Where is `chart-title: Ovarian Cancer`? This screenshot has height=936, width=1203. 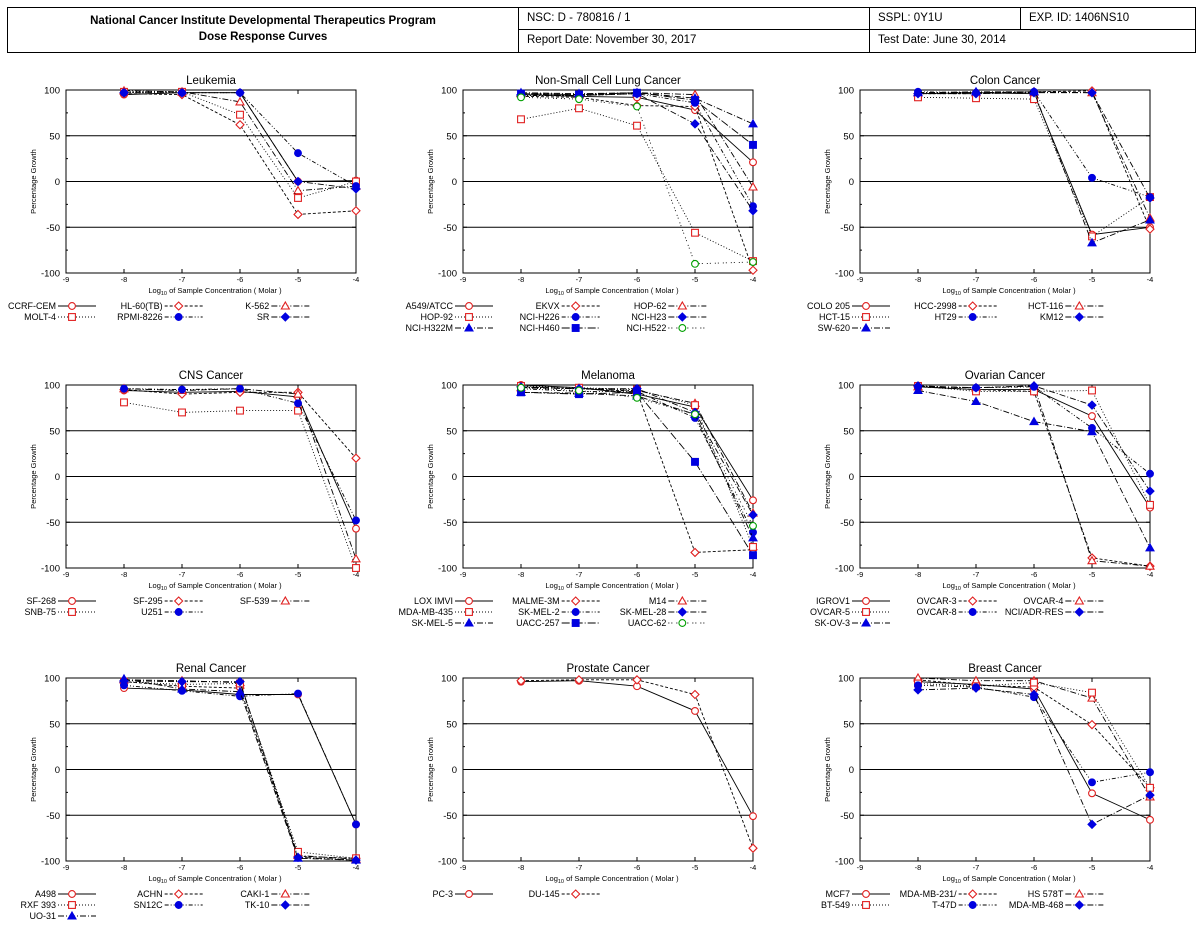
chart-title: Ovarian Cancer is located at coordinates (1005, 376).